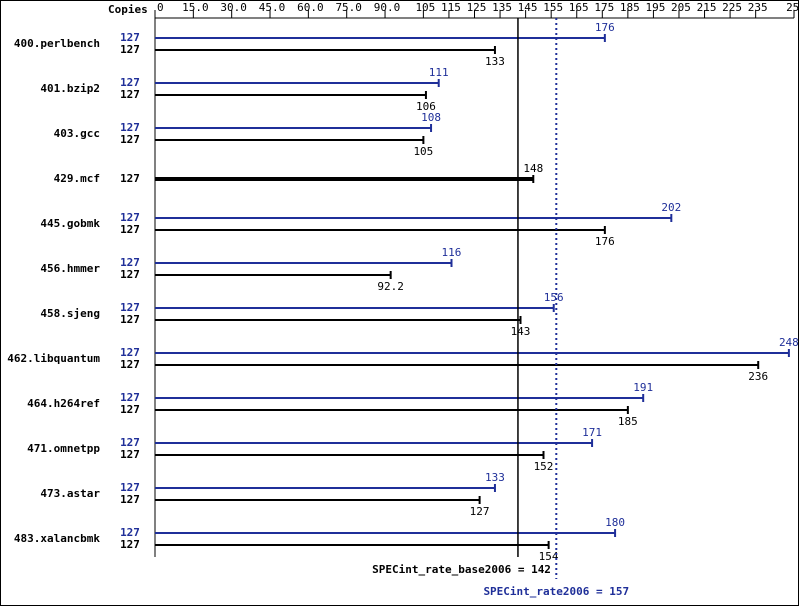  What do you see at coordinates (70, 223) in the screenshot?
I see `category-label: 445.gobmk` at bounding box center [70, 223].